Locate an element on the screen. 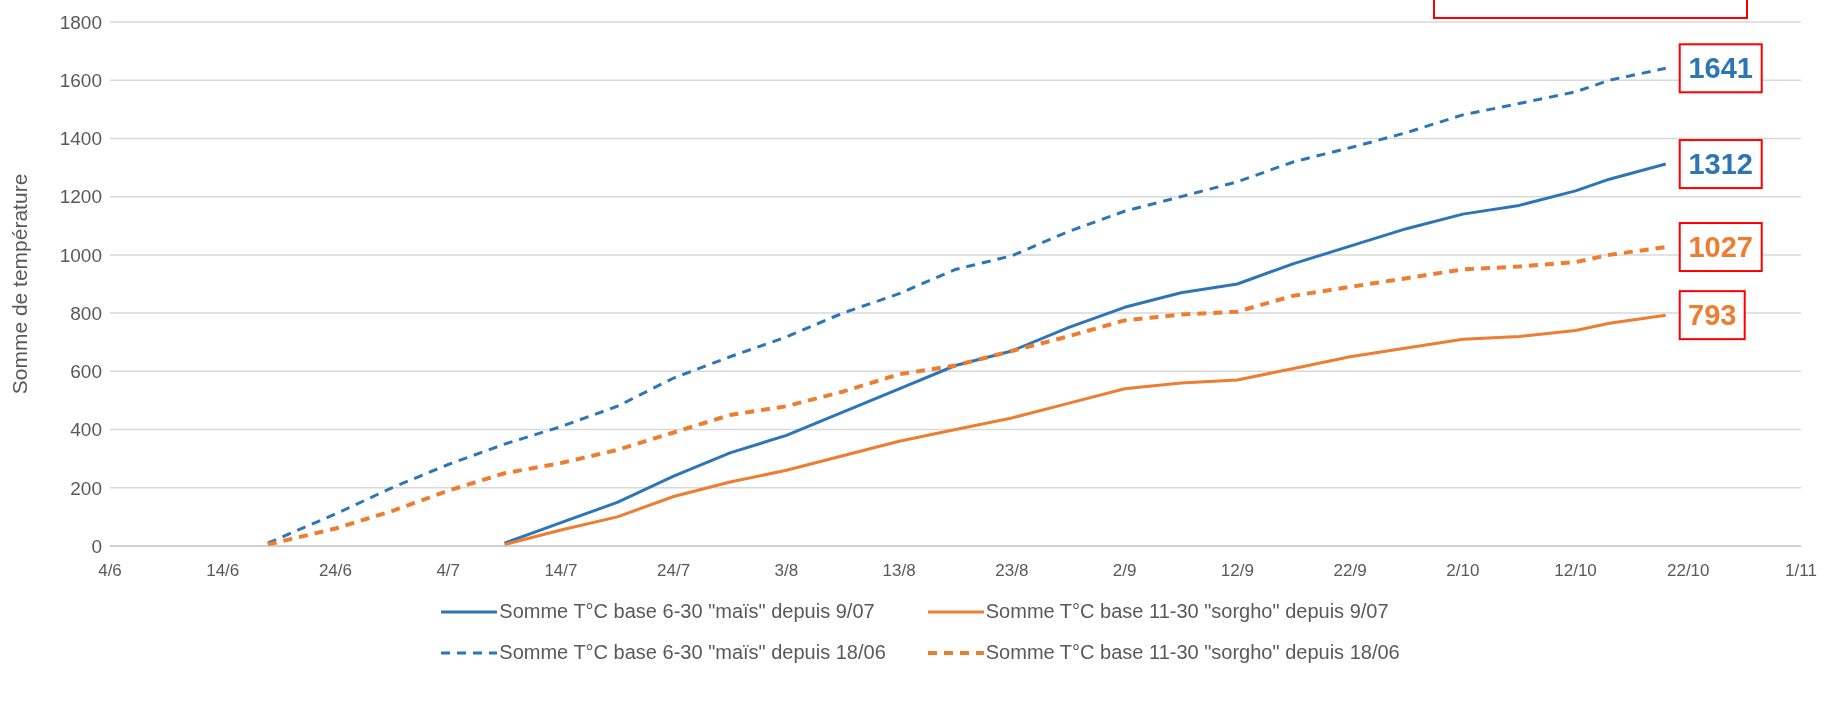  legend-label: Somme T°C base 11-30 "sorgho" depuis 9/07 is located at coordinates (1187, 611).